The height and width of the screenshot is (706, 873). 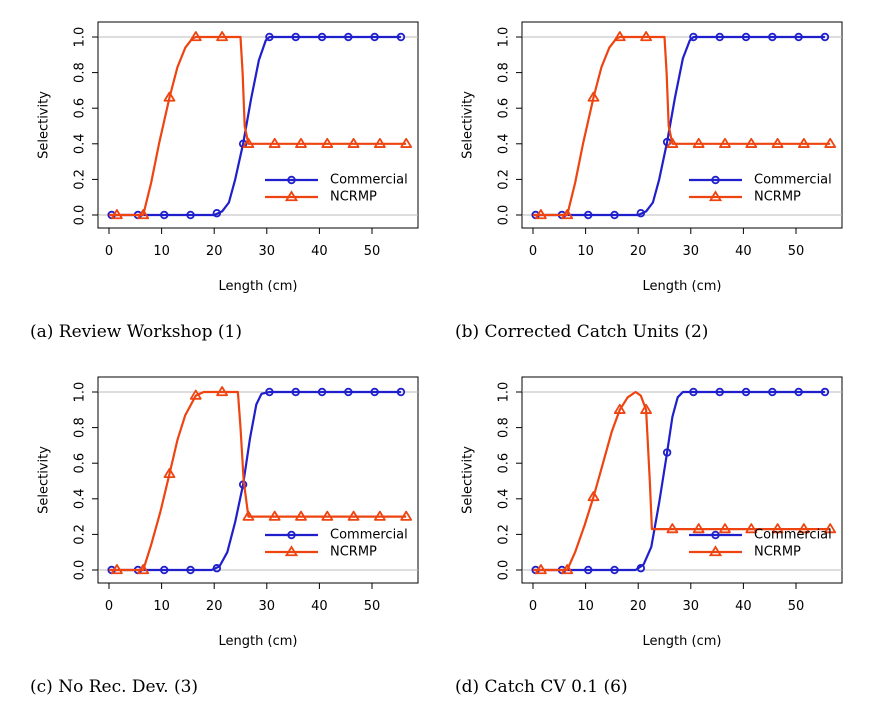 What do you see at coordinates (468, 480) in the screenshot?
I see `y-axis-title: Selectivity` at bounding box center [468, 480].